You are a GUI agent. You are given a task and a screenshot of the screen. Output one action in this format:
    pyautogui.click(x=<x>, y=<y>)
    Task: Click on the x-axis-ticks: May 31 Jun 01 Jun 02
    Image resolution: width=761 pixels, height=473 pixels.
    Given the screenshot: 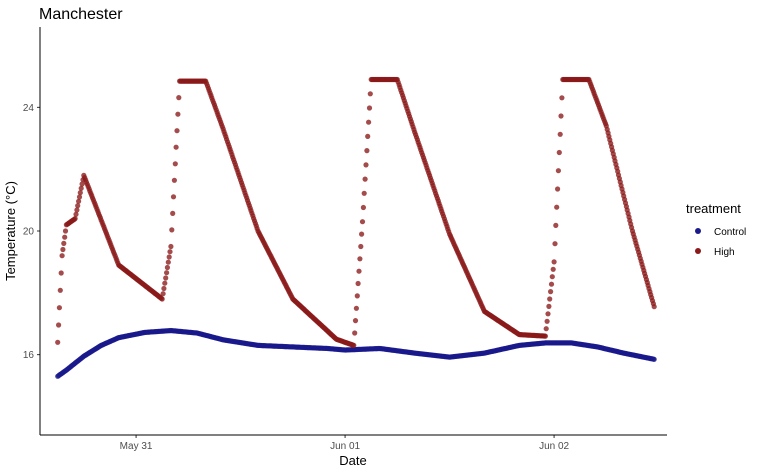 What is the action you would take?
    pyautogui.click(x=345, y=443)
    